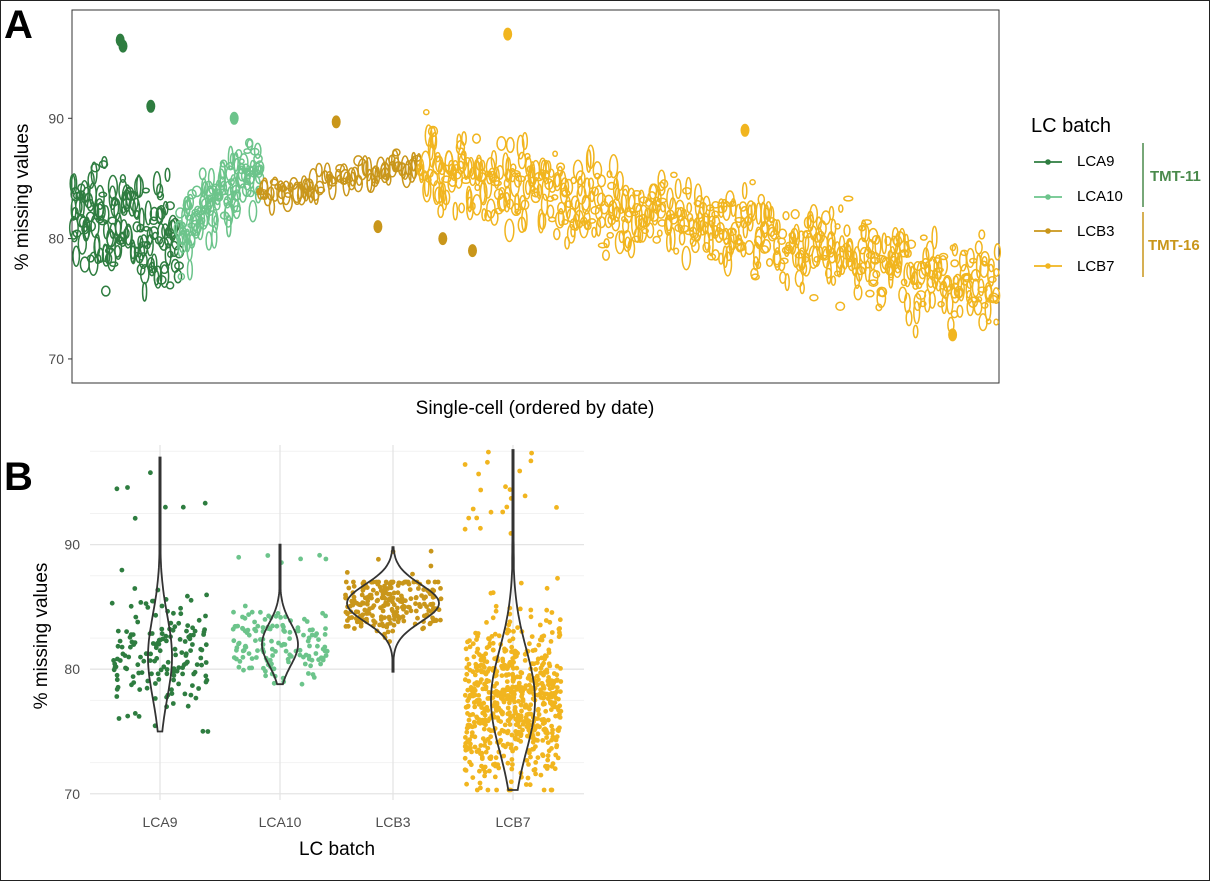 The image size is (1210, 881). I want to click on panel-b-x-tick-label: LCA9, so click(159, 822).